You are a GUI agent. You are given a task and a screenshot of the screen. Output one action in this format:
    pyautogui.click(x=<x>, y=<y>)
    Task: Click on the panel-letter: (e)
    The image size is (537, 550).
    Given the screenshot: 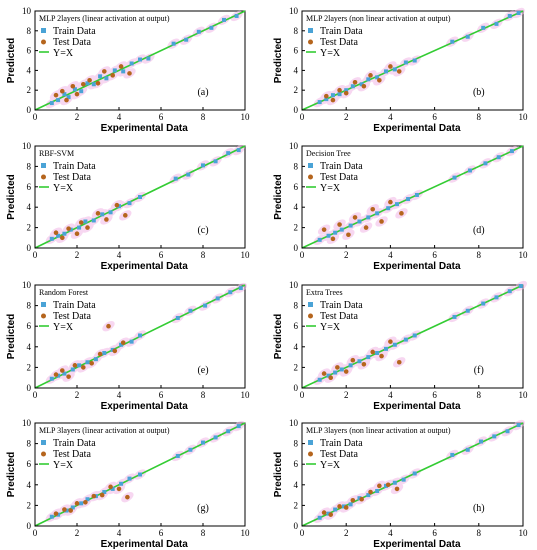 What is the action you would take?
    pyautogui.click(x=202, y=370)
    